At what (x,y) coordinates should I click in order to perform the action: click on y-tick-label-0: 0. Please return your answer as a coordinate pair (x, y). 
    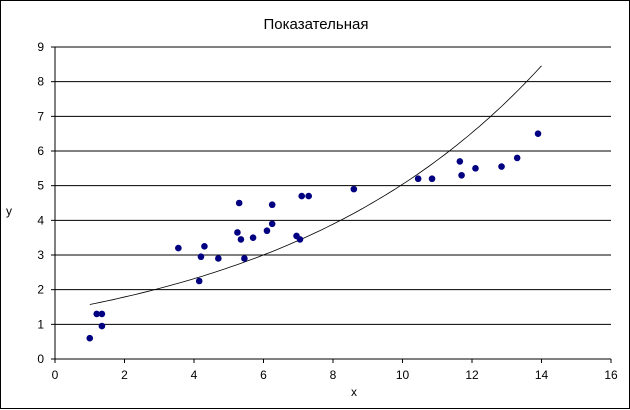
    Looking at the image, I should click on (40, 359).